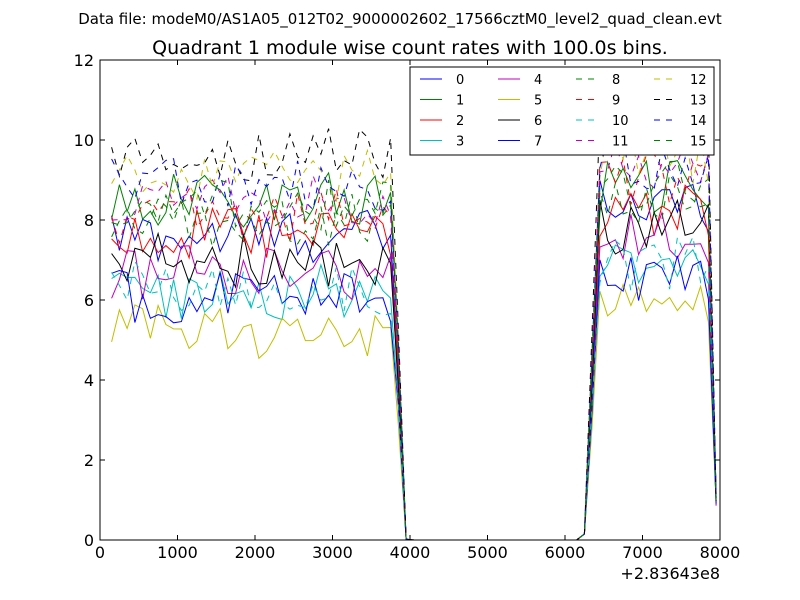  What do you see at coordinates (562, 111) in the screenshot?
I see `legend-box` at bounding box center [562, 111].